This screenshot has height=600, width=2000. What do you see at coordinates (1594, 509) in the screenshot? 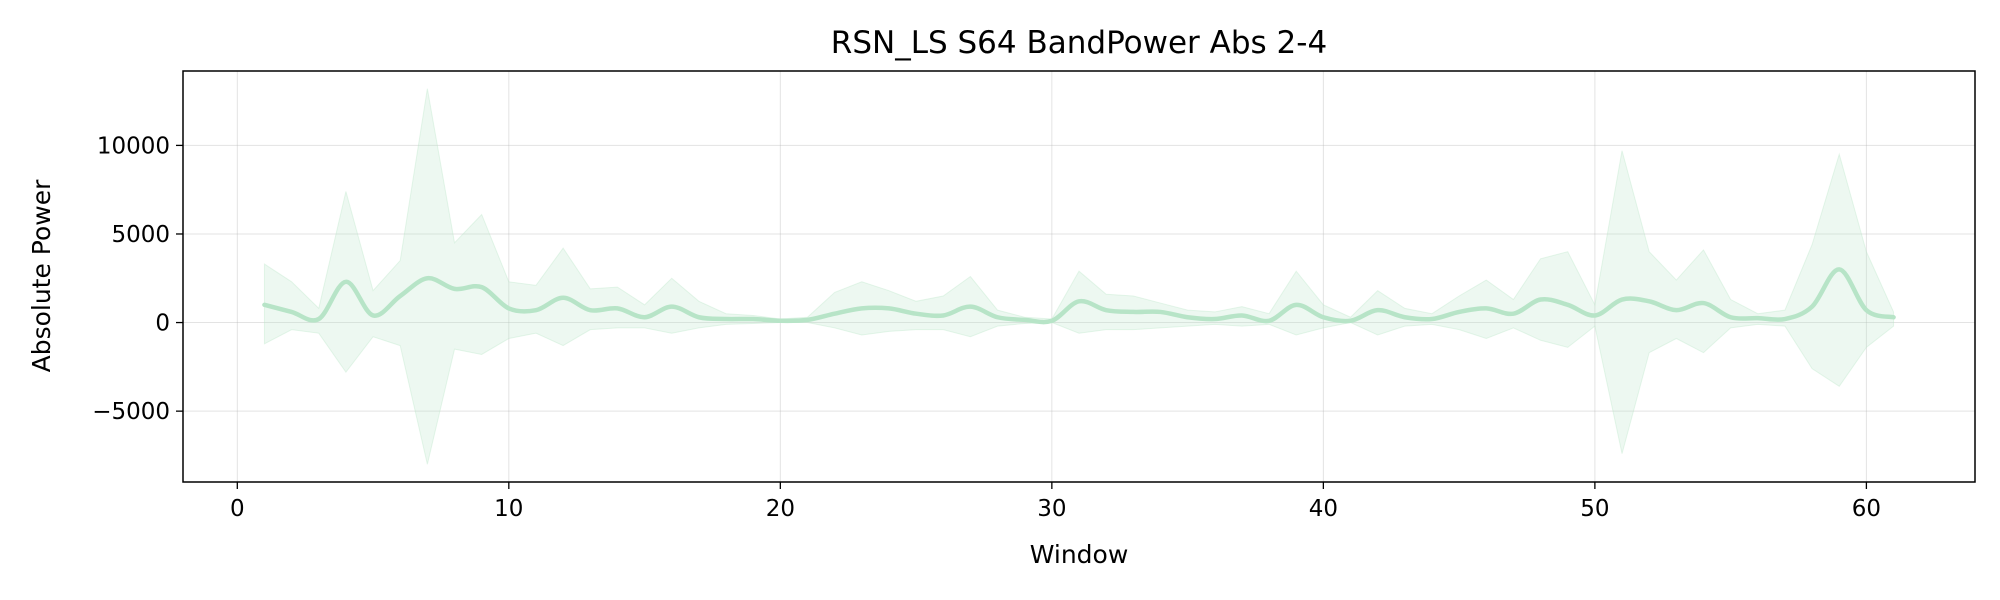
I see `x-tick-label: 50` at bounding box center [1594, 509].